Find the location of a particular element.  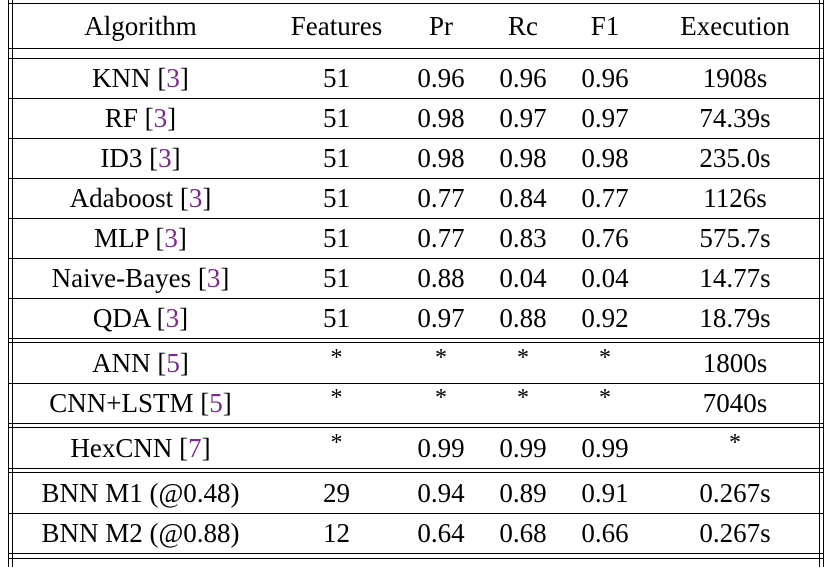

pr-cell: 0.94 is located at coordinates (441, 493).